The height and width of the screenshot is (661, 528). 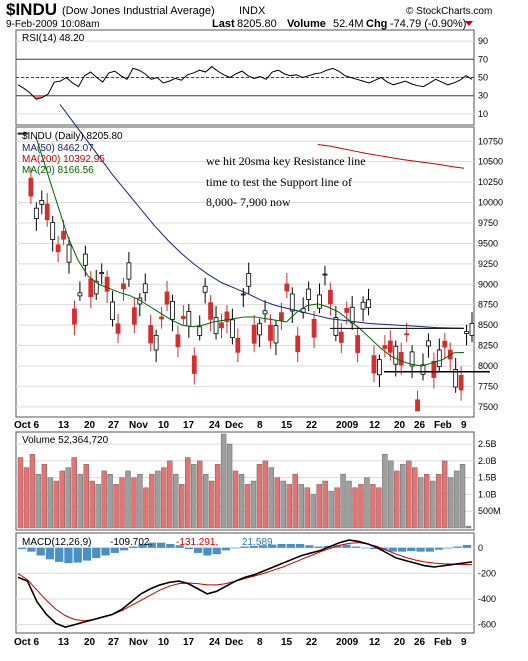 I want to click on price-tick-label: 10750, so click(x=490, y=141).